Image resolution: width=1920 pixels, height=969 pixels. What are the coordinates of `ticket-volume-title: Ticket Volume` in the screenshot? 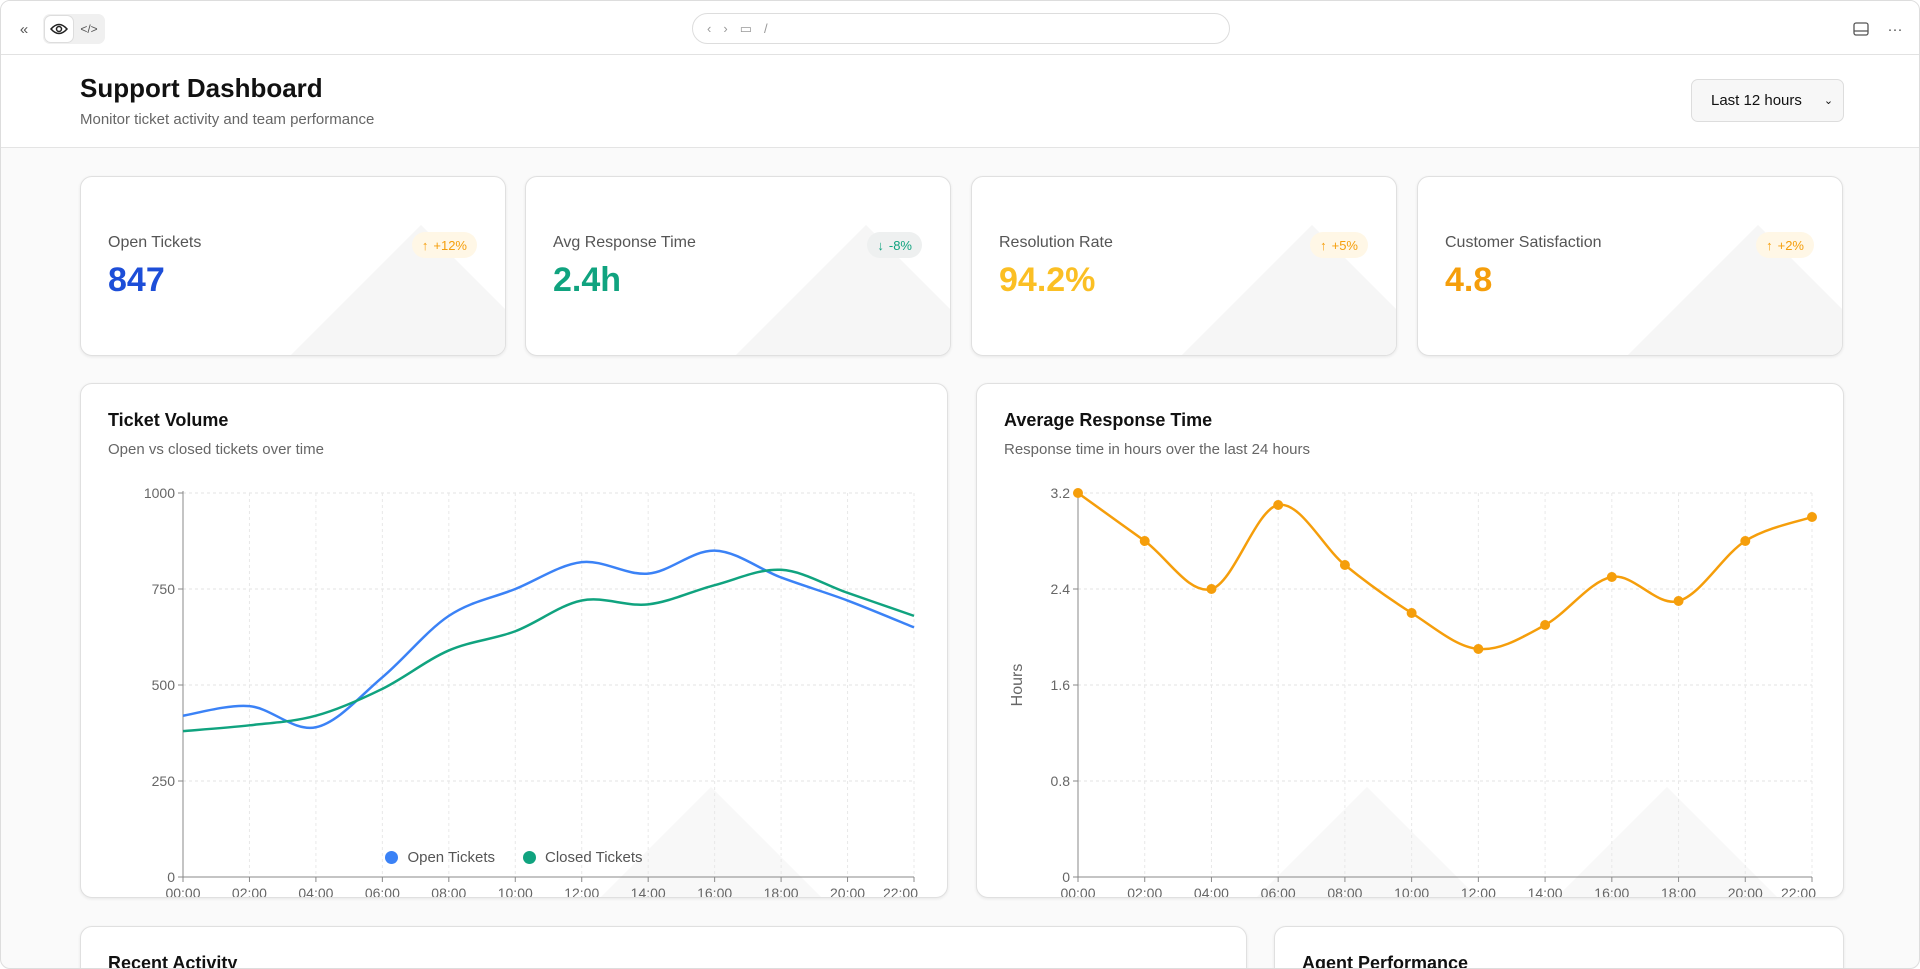 It's located at (168, 420).